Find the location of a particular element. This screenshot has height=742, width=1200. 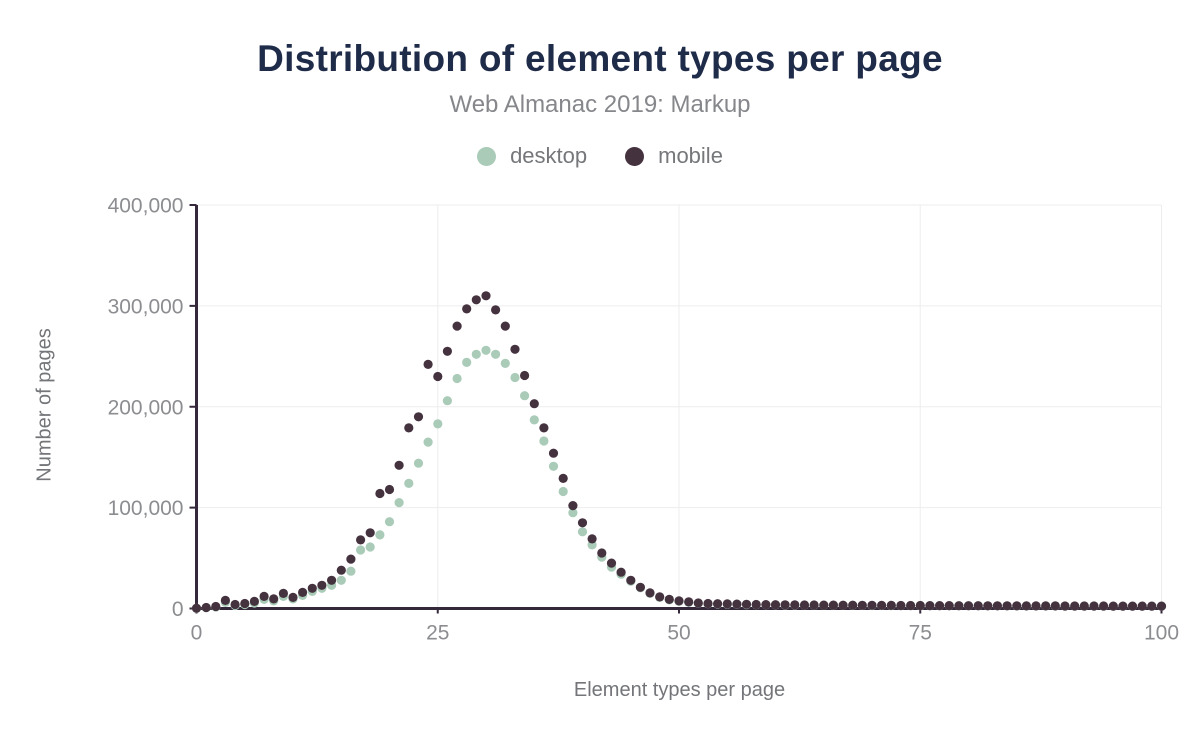

x-axis-title: Element types per page is located at coordinates (679, 690).